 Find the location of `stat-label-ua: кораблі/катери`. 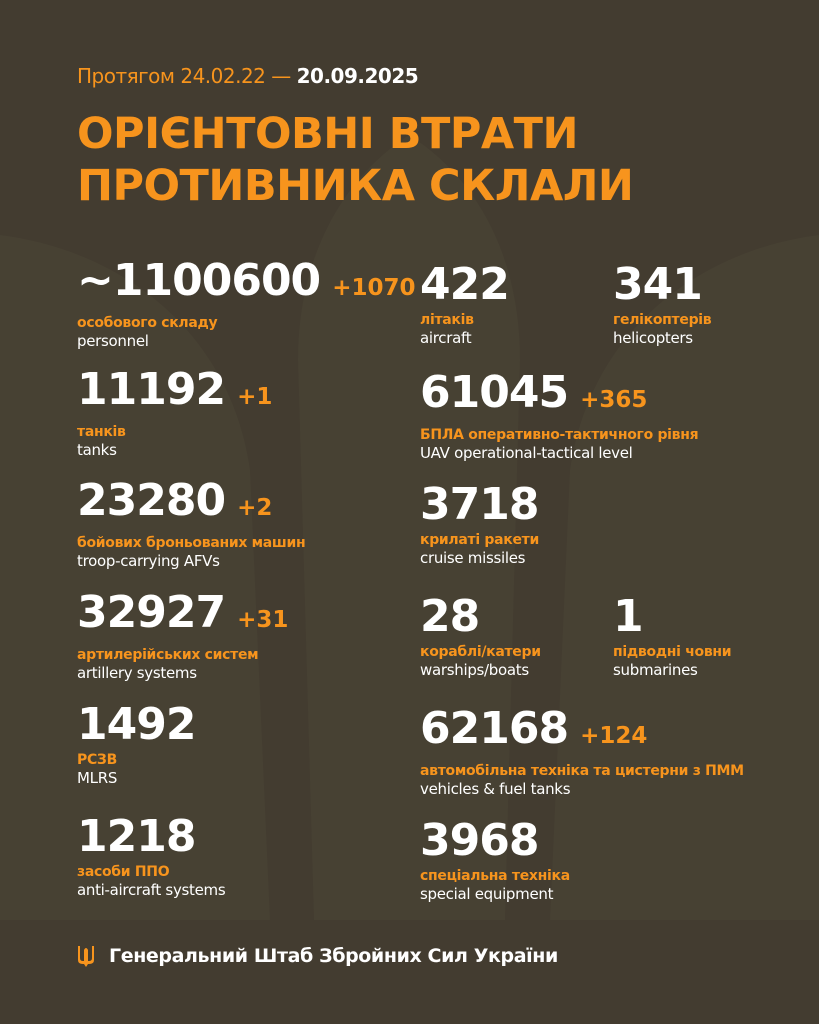

stat-label-ua: кораблі/катери is located at coordinates (480, 652).